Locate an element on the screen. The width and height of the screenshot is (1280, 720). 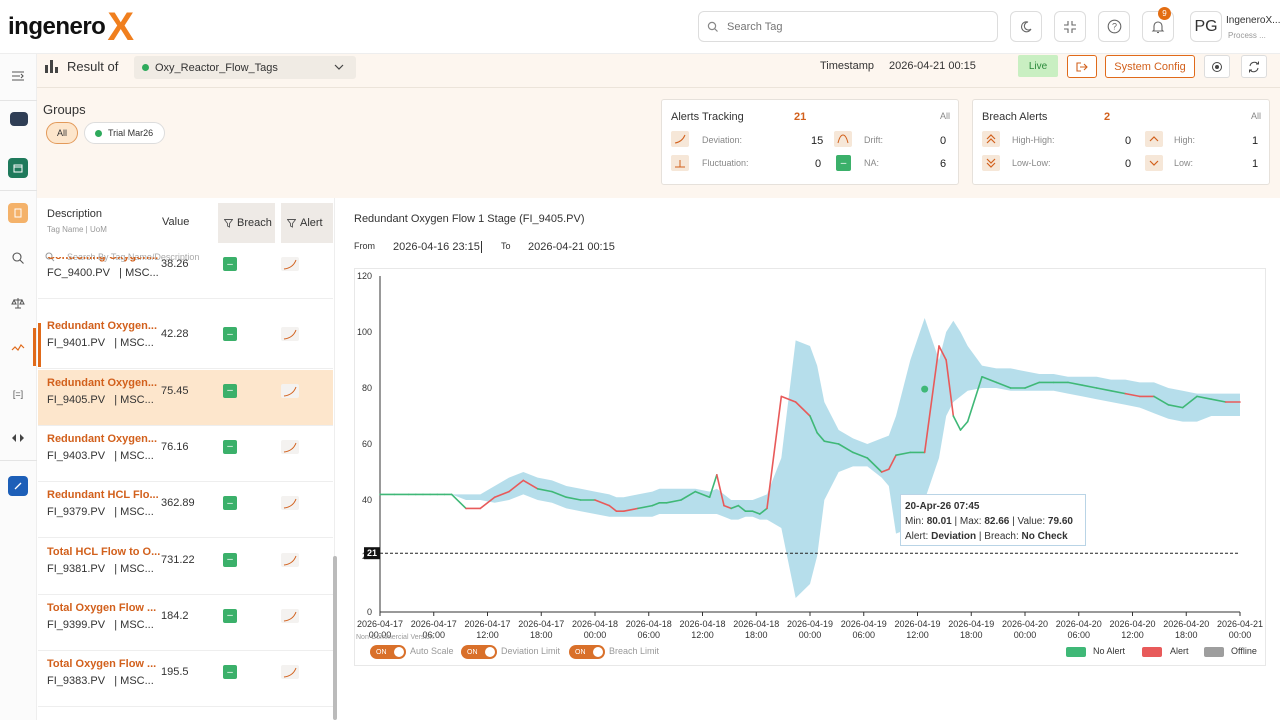
live-button: Live is located at coordinates (1038, 66).